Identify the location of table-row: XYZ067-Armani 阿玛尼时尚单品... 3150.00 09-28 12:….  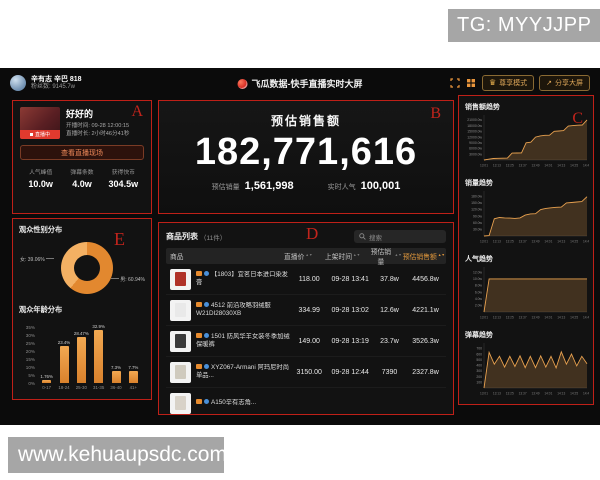
(306, 372).